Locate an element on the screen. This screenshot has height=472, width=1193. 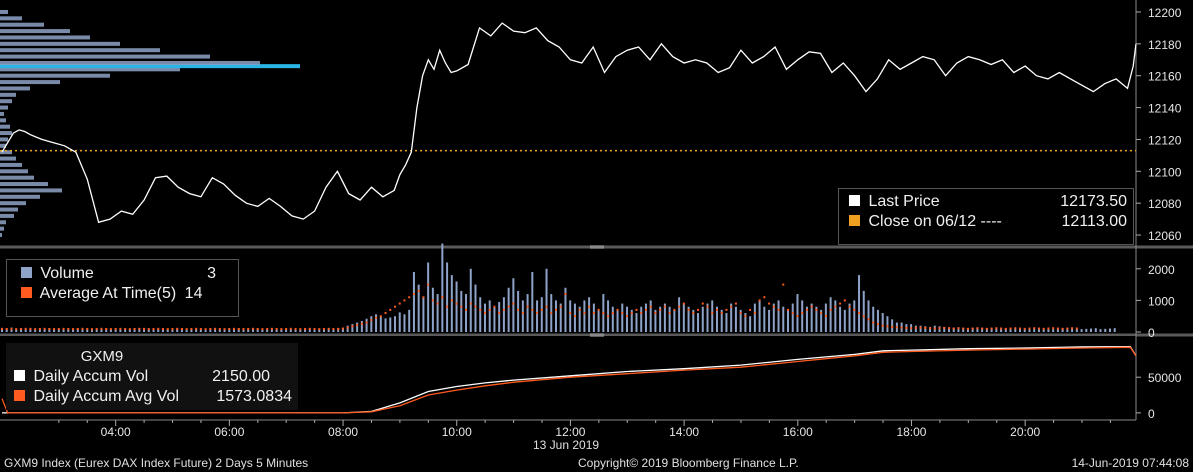
y-tick-label: 12200 is located at coordinates (1165, 13).